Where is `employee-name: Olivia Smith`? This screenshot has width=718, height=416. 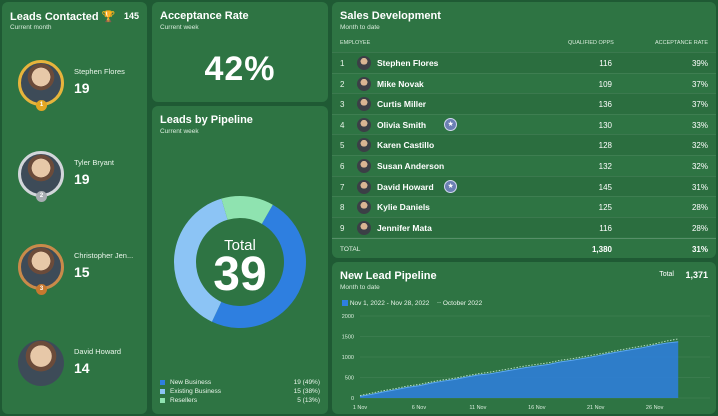
employee-name: Olivia Smith is located at coordinates (402, 124).